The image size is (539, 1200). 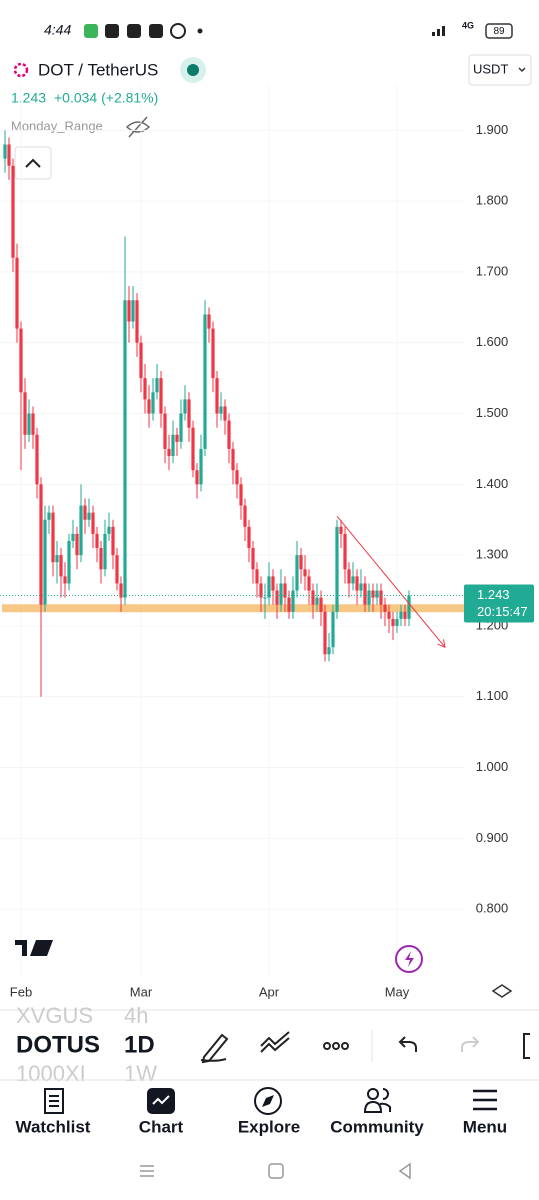 I want to click on symbol-picker: DOTUS, so click(x=58, y=1044).